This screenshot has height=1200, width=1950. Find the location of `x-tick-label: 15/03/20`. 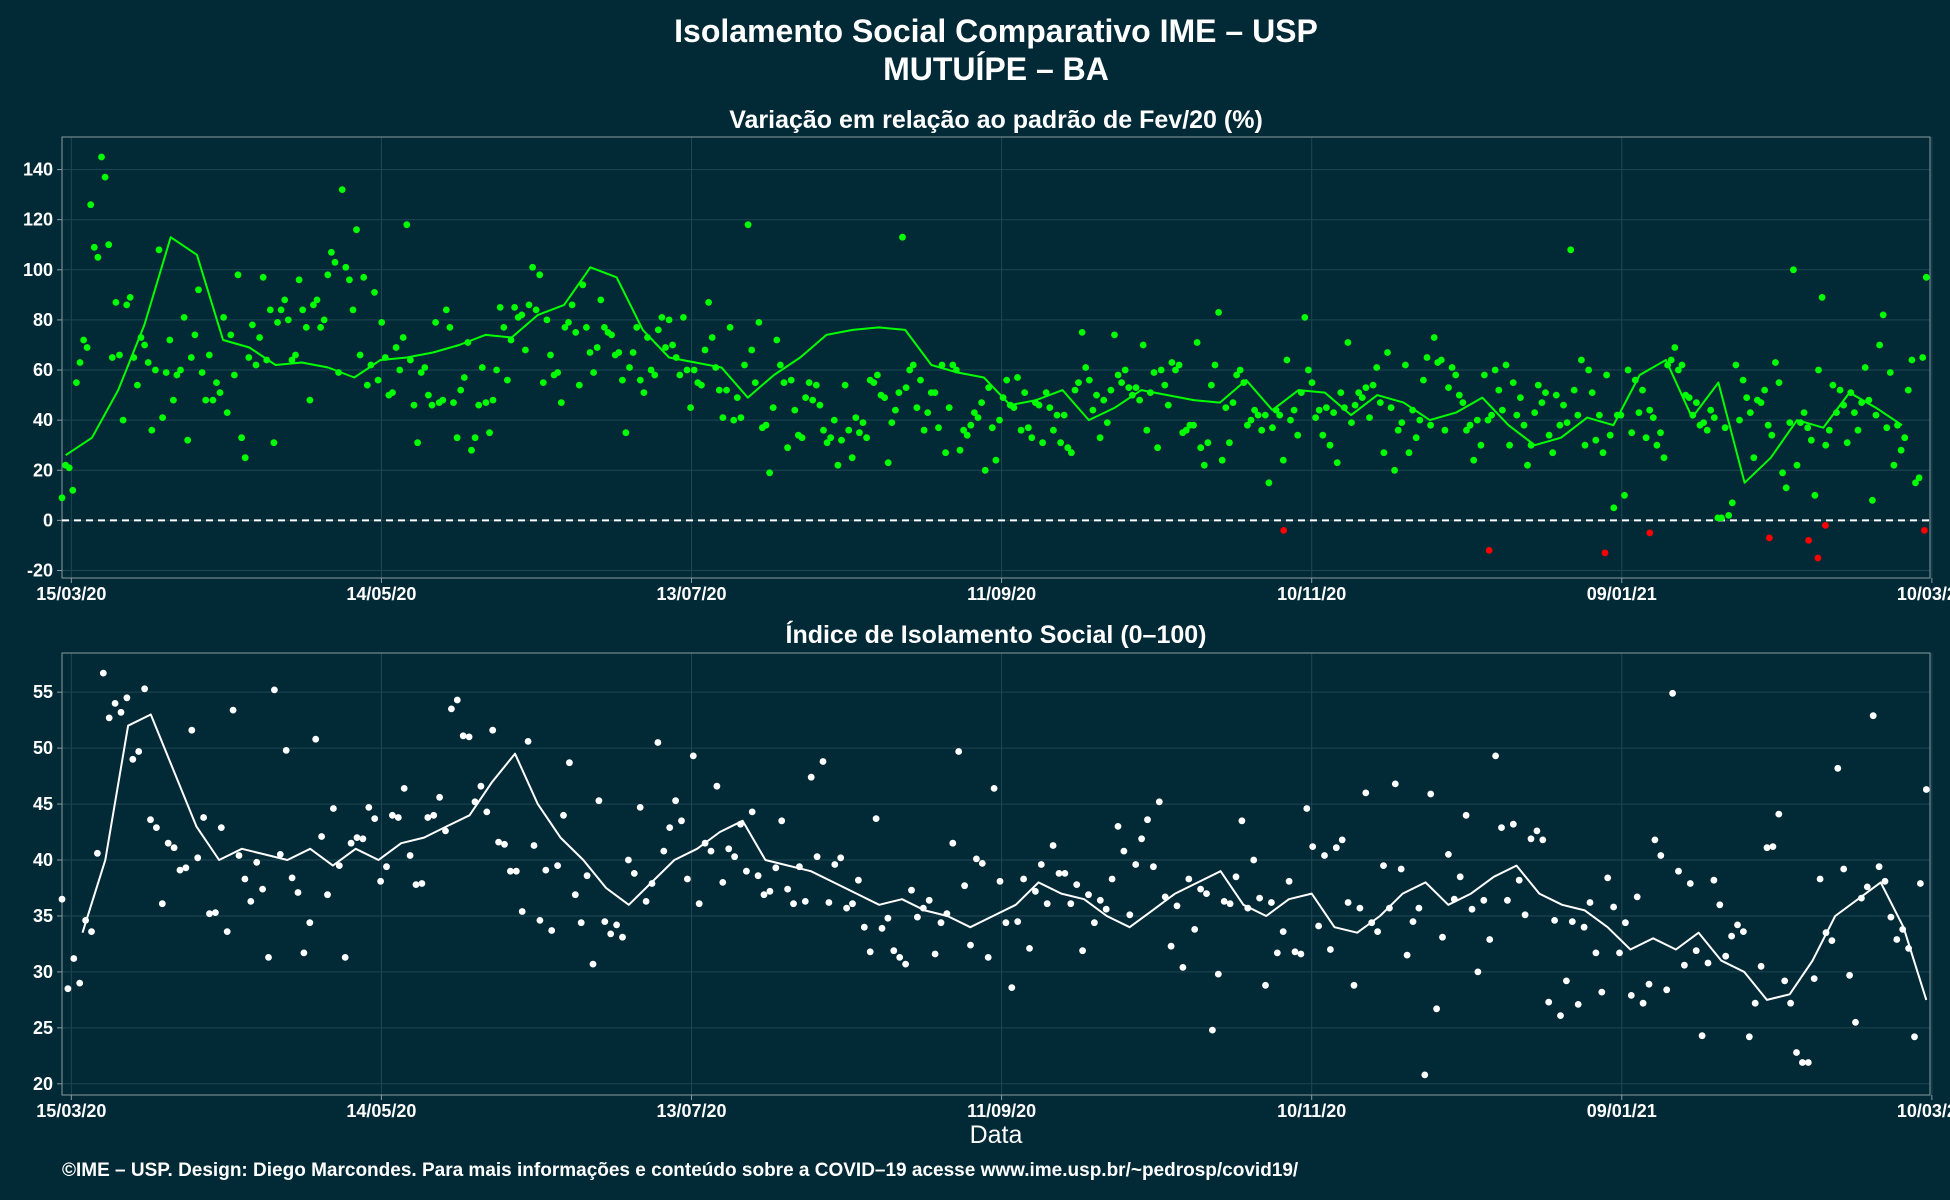

x-tick-label: 15/03/20 is located at coordinates (71, 1111).